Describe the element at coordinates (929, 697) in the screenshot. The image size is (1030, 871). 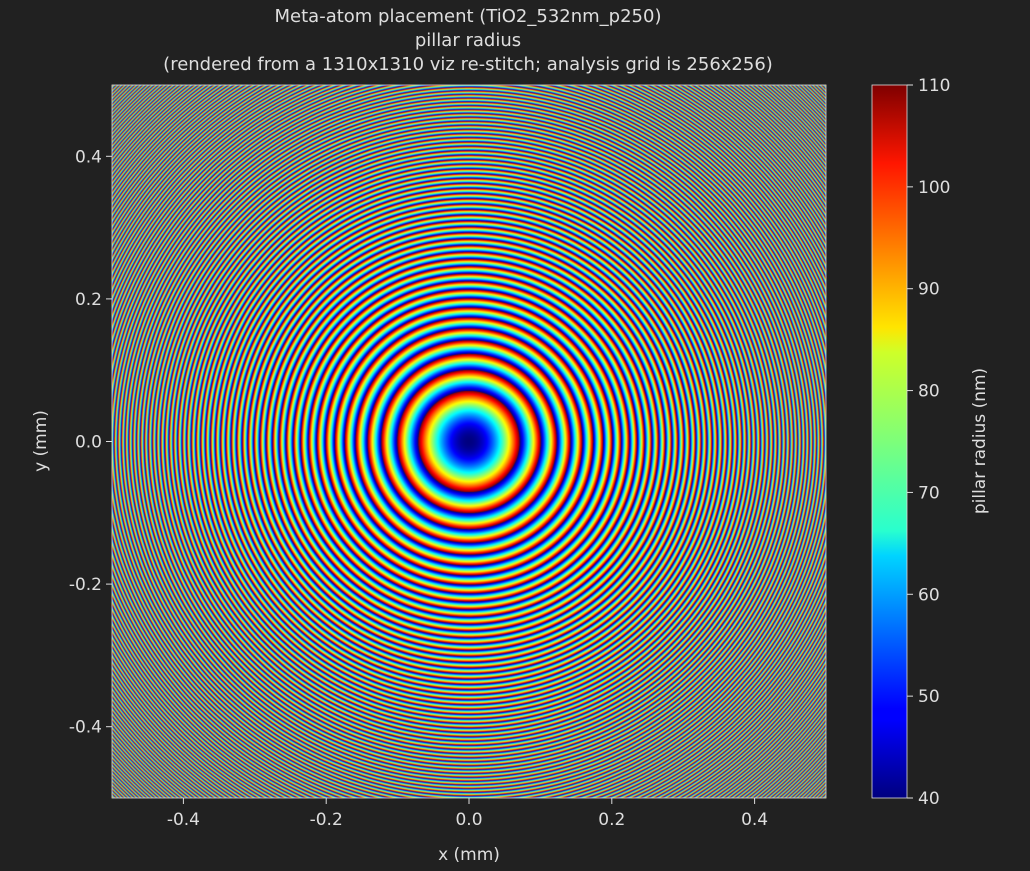
I see `colorbar-tick-label: 50` at that location.